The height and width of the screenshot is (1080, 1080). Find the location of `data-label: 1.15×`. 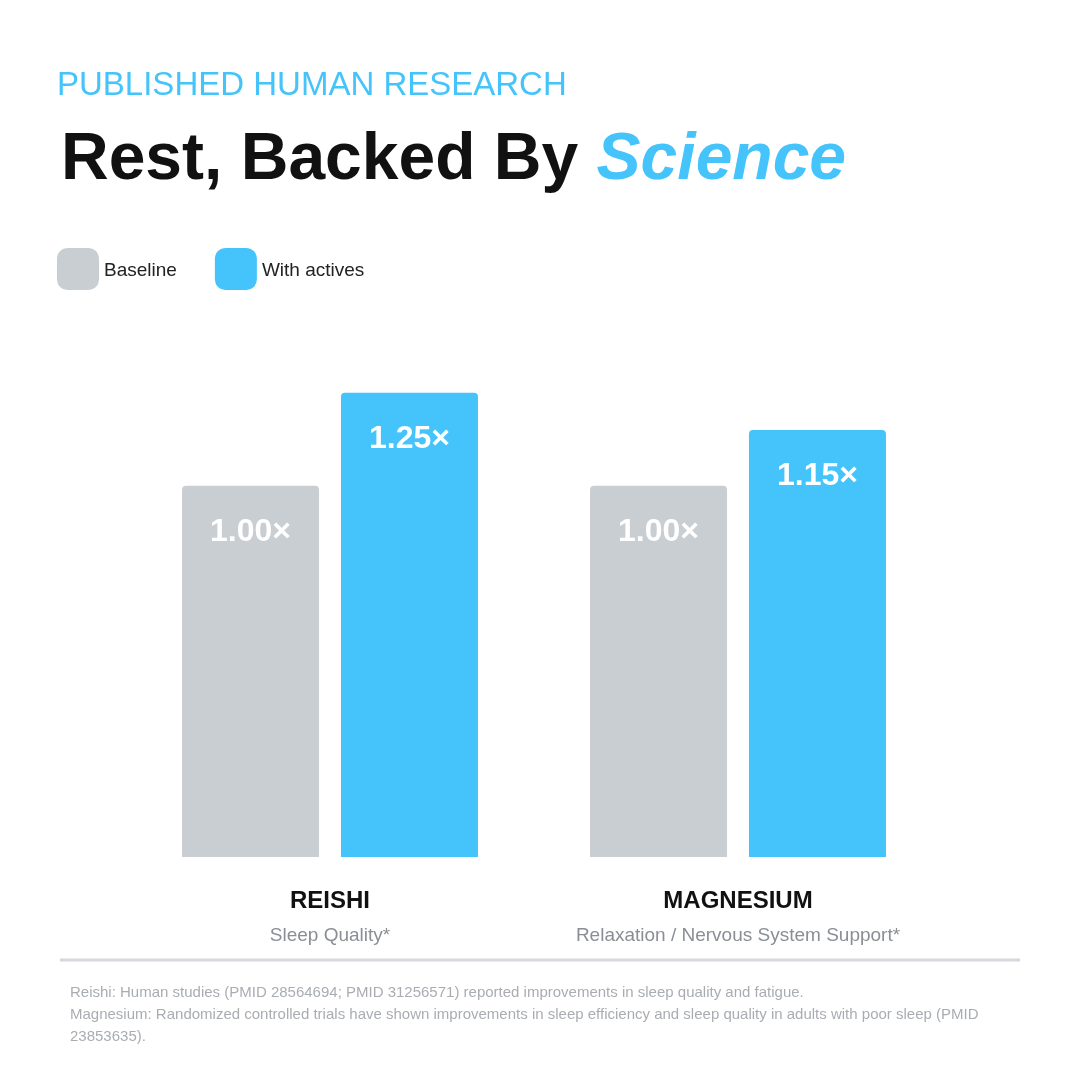

data-label: 1.15× is located at coordinates (817, 473).